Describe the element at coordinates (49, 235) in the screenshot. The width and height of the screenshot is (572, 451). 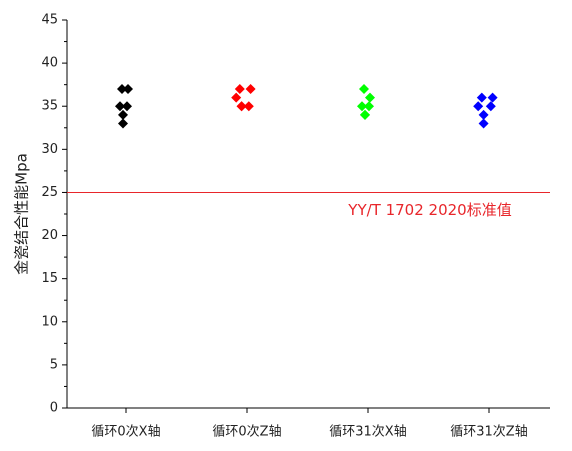
I see `y-tick-label: 20` at that location.